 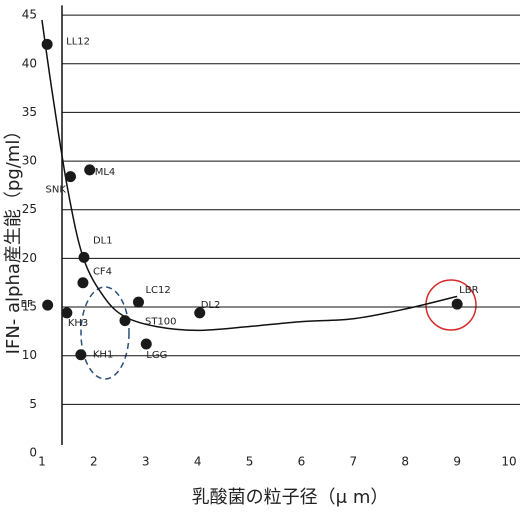 What do you see at coordinates (29, 355) in the screenshot?
I see `y-tick-label: 10` at bounding box center [29, 355].